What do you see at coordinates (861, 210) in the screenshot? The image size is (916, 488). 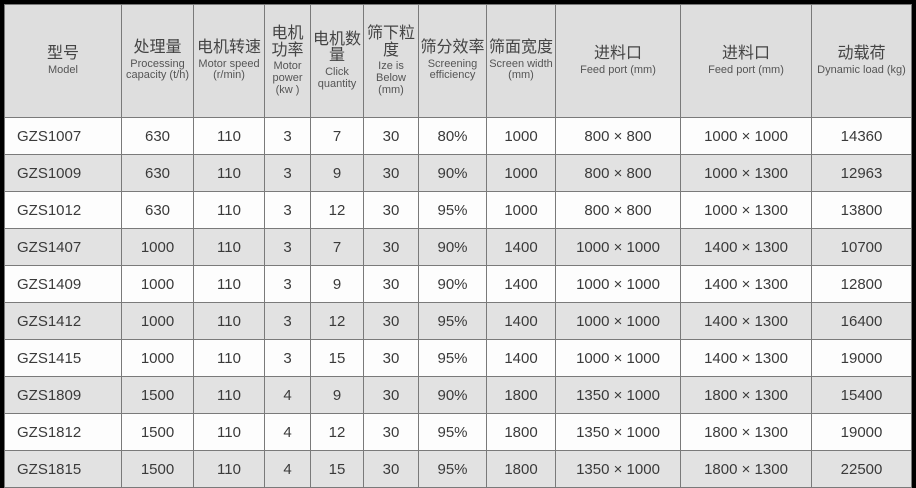 I see `table-cell: 13800` at bounding box center [861, 210].